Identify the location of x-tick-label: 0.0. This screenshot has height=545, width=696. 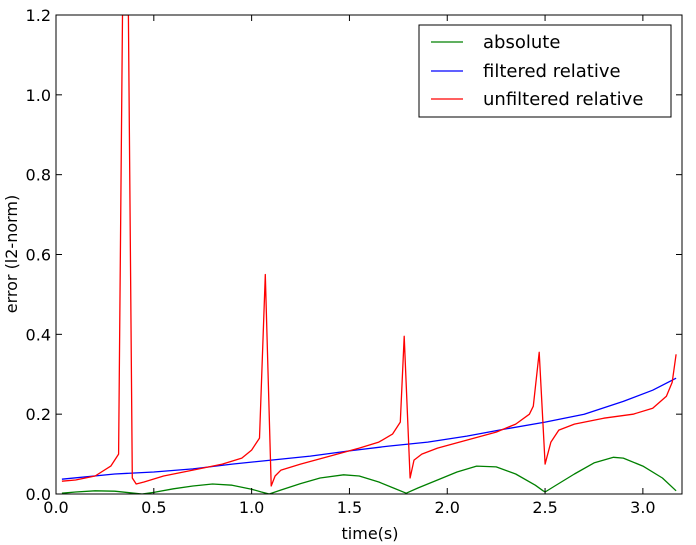
(55, 507).